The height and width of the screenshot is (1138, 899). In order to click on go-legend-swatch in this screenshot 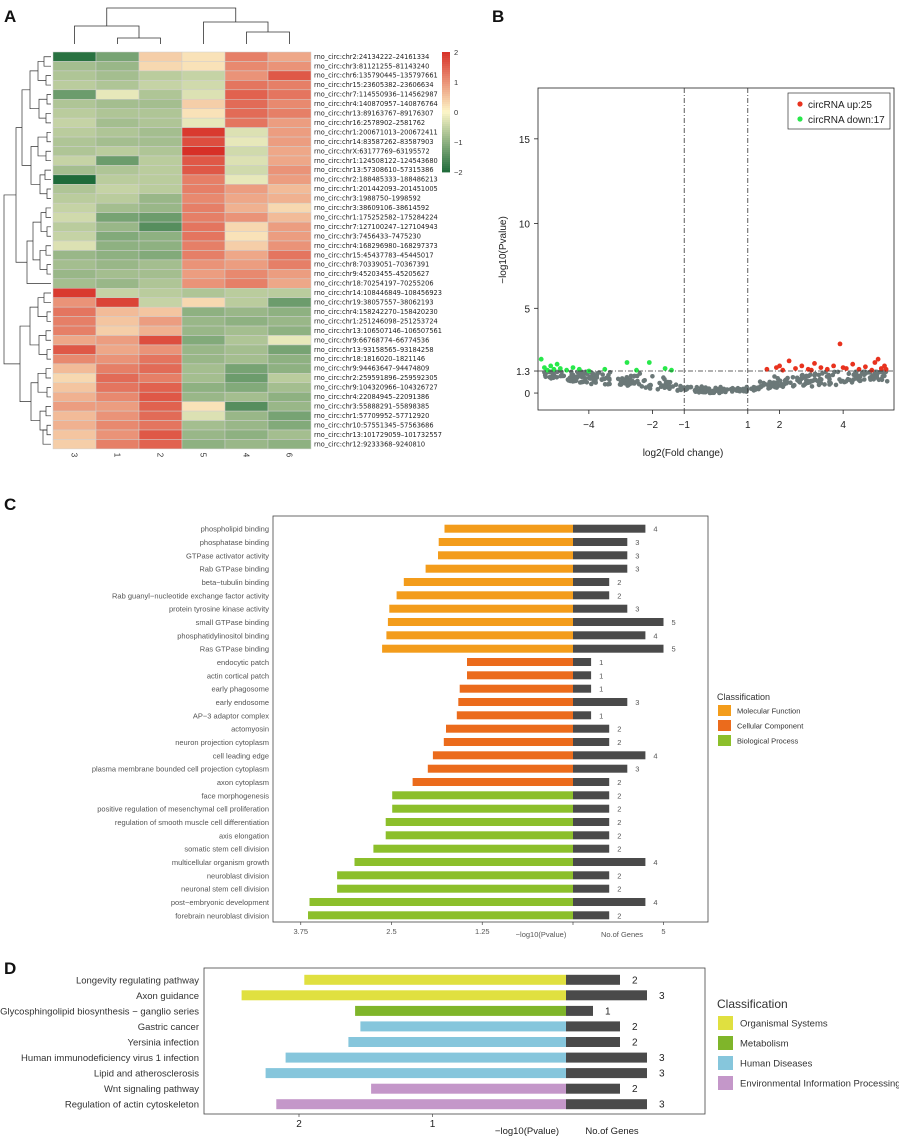, I will do `click(724, 740)`.